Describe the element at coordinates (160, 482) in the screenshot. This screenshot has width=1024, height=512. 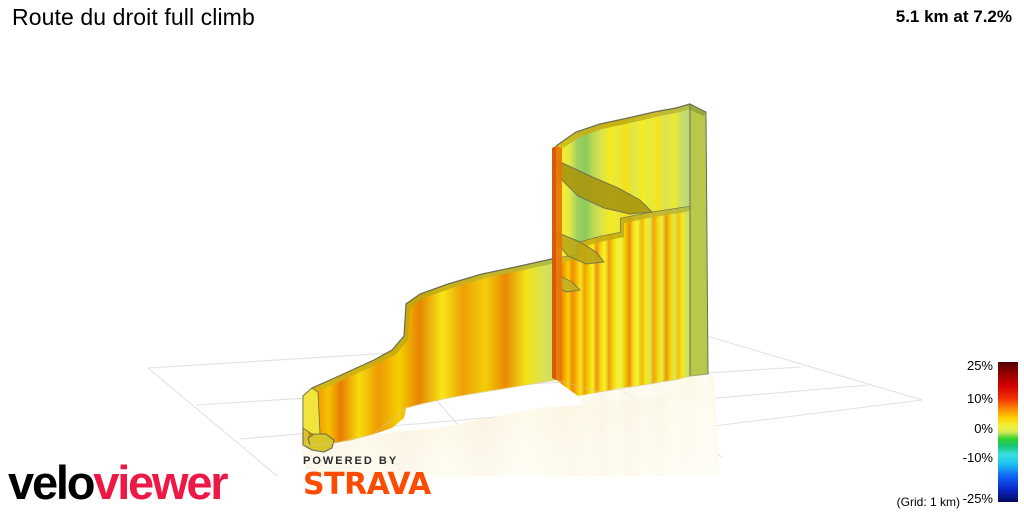
I see `veloviewer-logo-viewer: viewer` at that location.